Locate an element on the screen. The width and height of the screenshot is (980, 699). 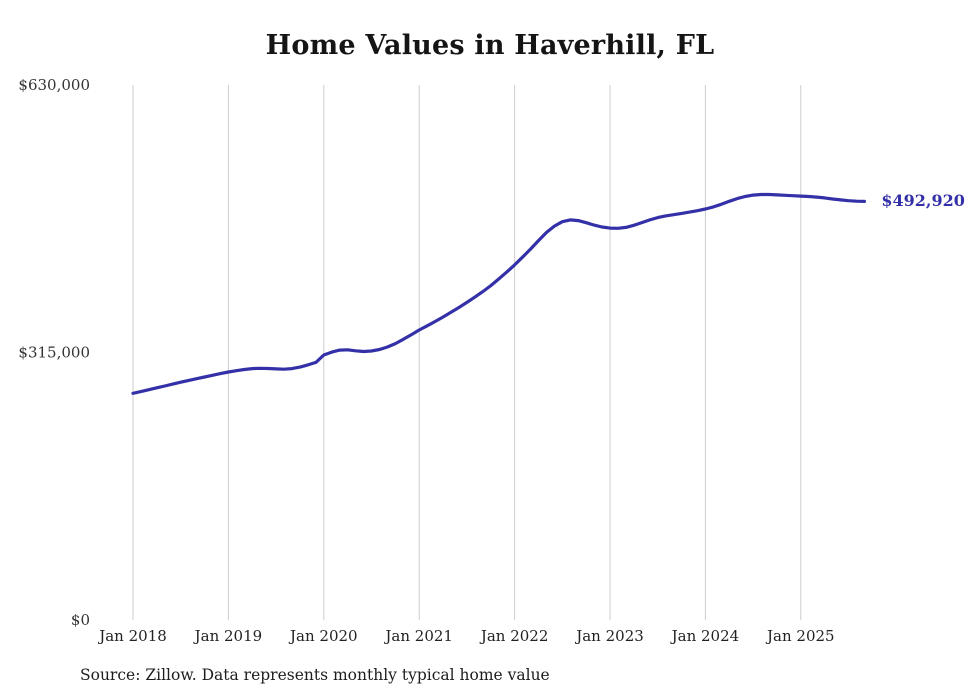
x-tick-label: Jan 2021 is located at coordinates (418, 636).